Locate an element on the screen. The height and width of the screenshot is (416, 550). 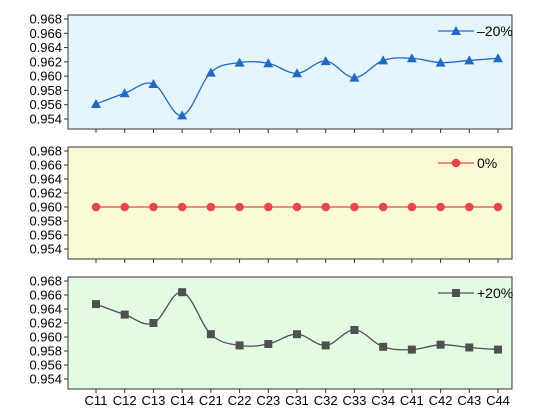
panel-2-y-tick-label: 0.962 is located at coordinates (45, 193).